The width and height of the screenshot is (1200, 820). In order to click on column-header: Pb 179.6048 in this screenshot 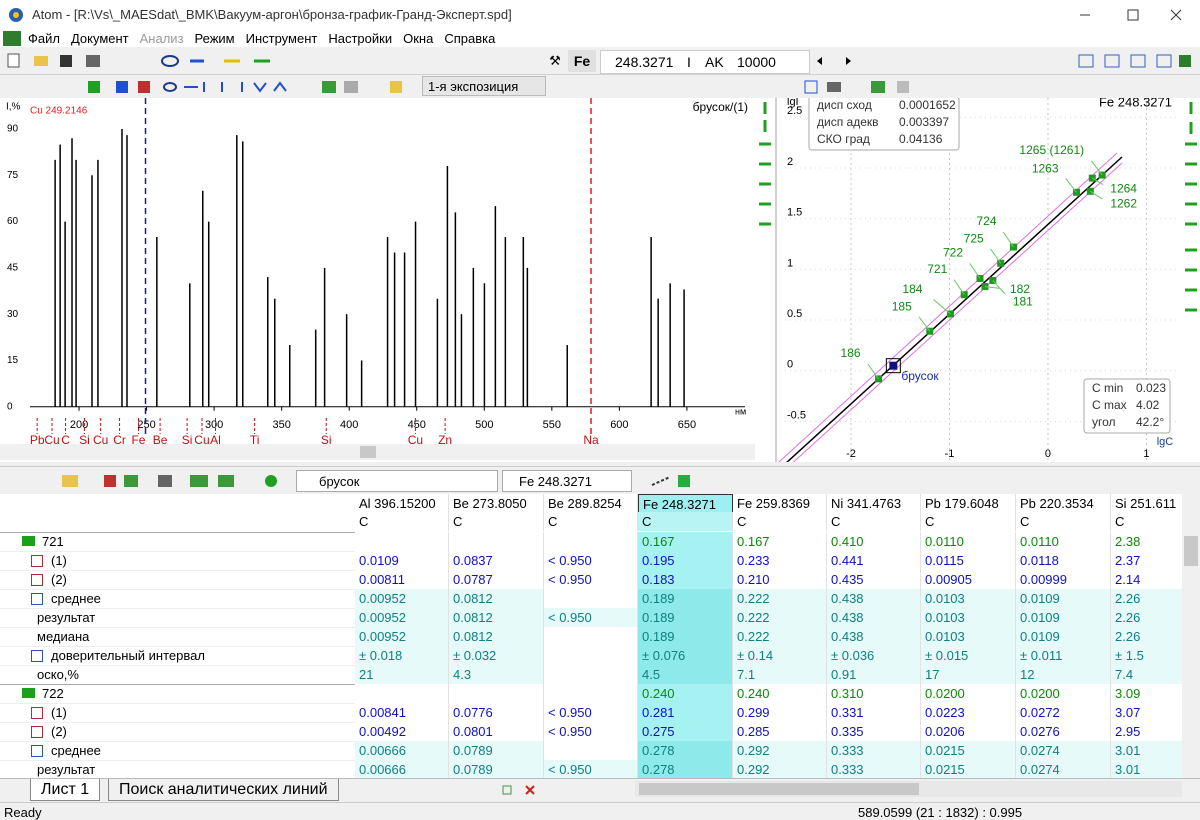, I will do `click(968, 503)`.